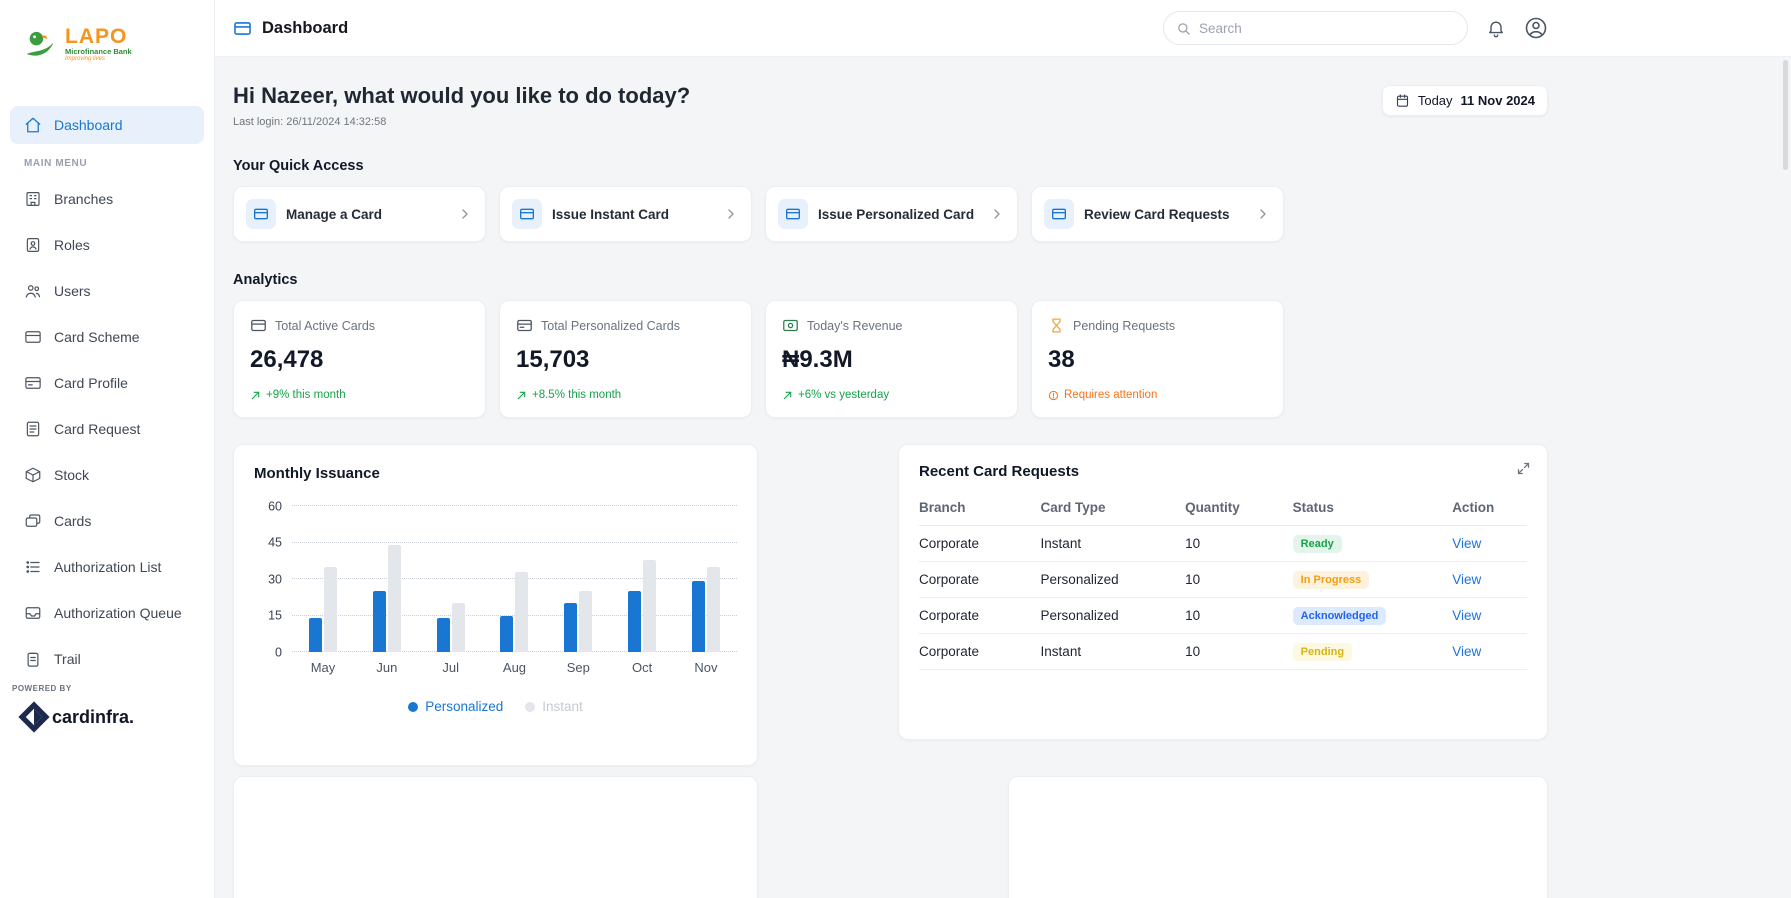  I want to click on x-tick-label: Sep, so click(578, 667).